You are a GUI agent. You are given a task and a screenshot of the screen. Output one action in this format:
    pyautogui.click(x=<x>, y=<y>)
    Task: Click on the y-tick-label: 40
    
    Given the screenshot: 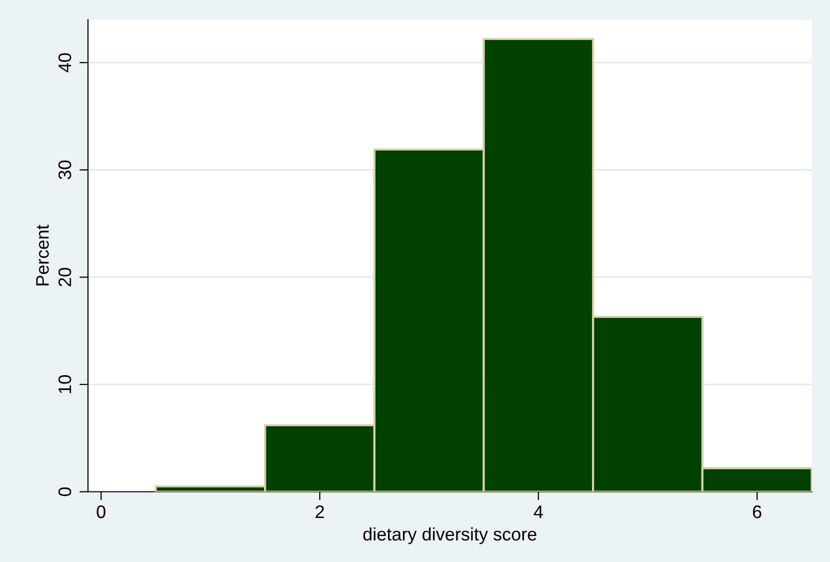 What is the action you would take?
    pyautogui.click(x=65, y=62)
    